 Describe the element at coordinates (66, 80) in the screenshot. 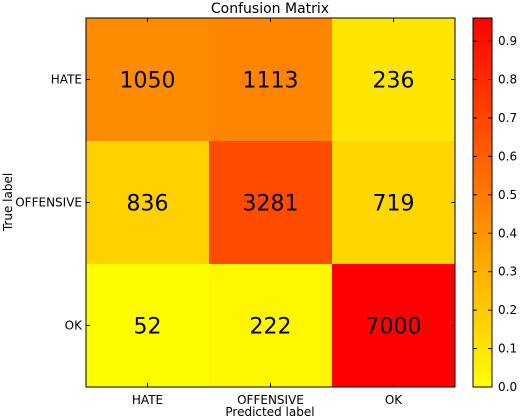

I see `y-tick-label: HATE` at that location.